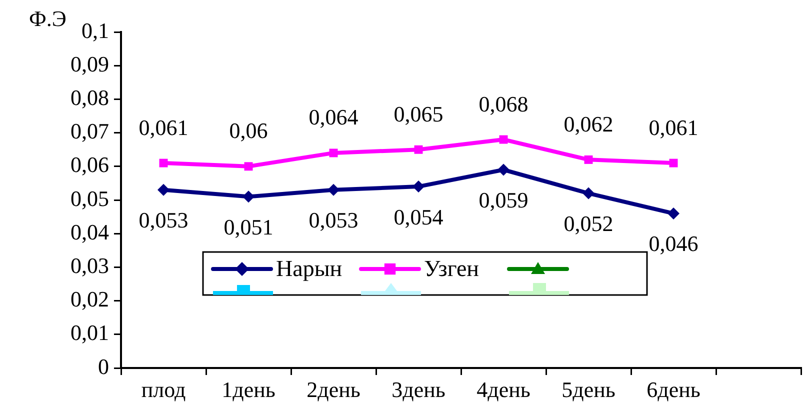 This screenshot has height=408, width=807. What do you see at coordinates (589, 389) in the screenshot?
I see `x-tick-label: 5день` at bounding box center [589, 389].